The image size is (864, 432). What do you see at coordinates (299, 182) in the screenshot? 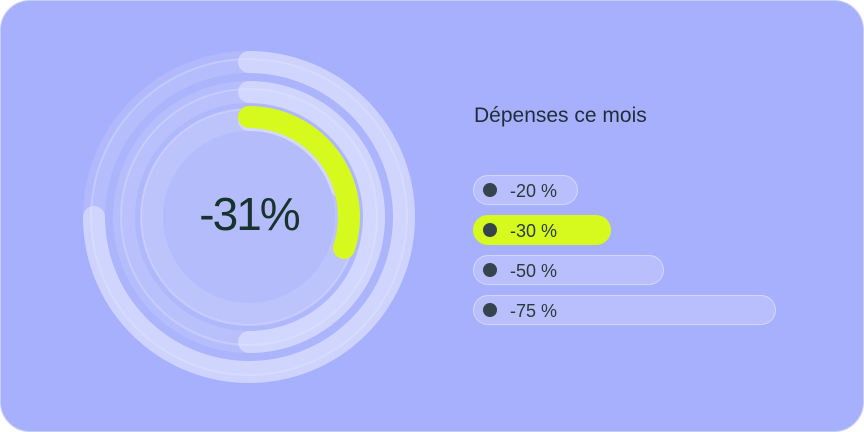
I see `active-arc` at bounding box center [299, 182].